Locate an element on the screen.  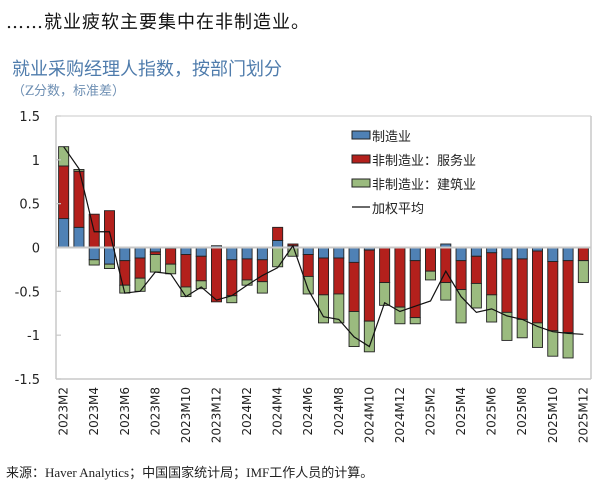
legend-swatch-manufacturing is located at coordinates (361, 135).